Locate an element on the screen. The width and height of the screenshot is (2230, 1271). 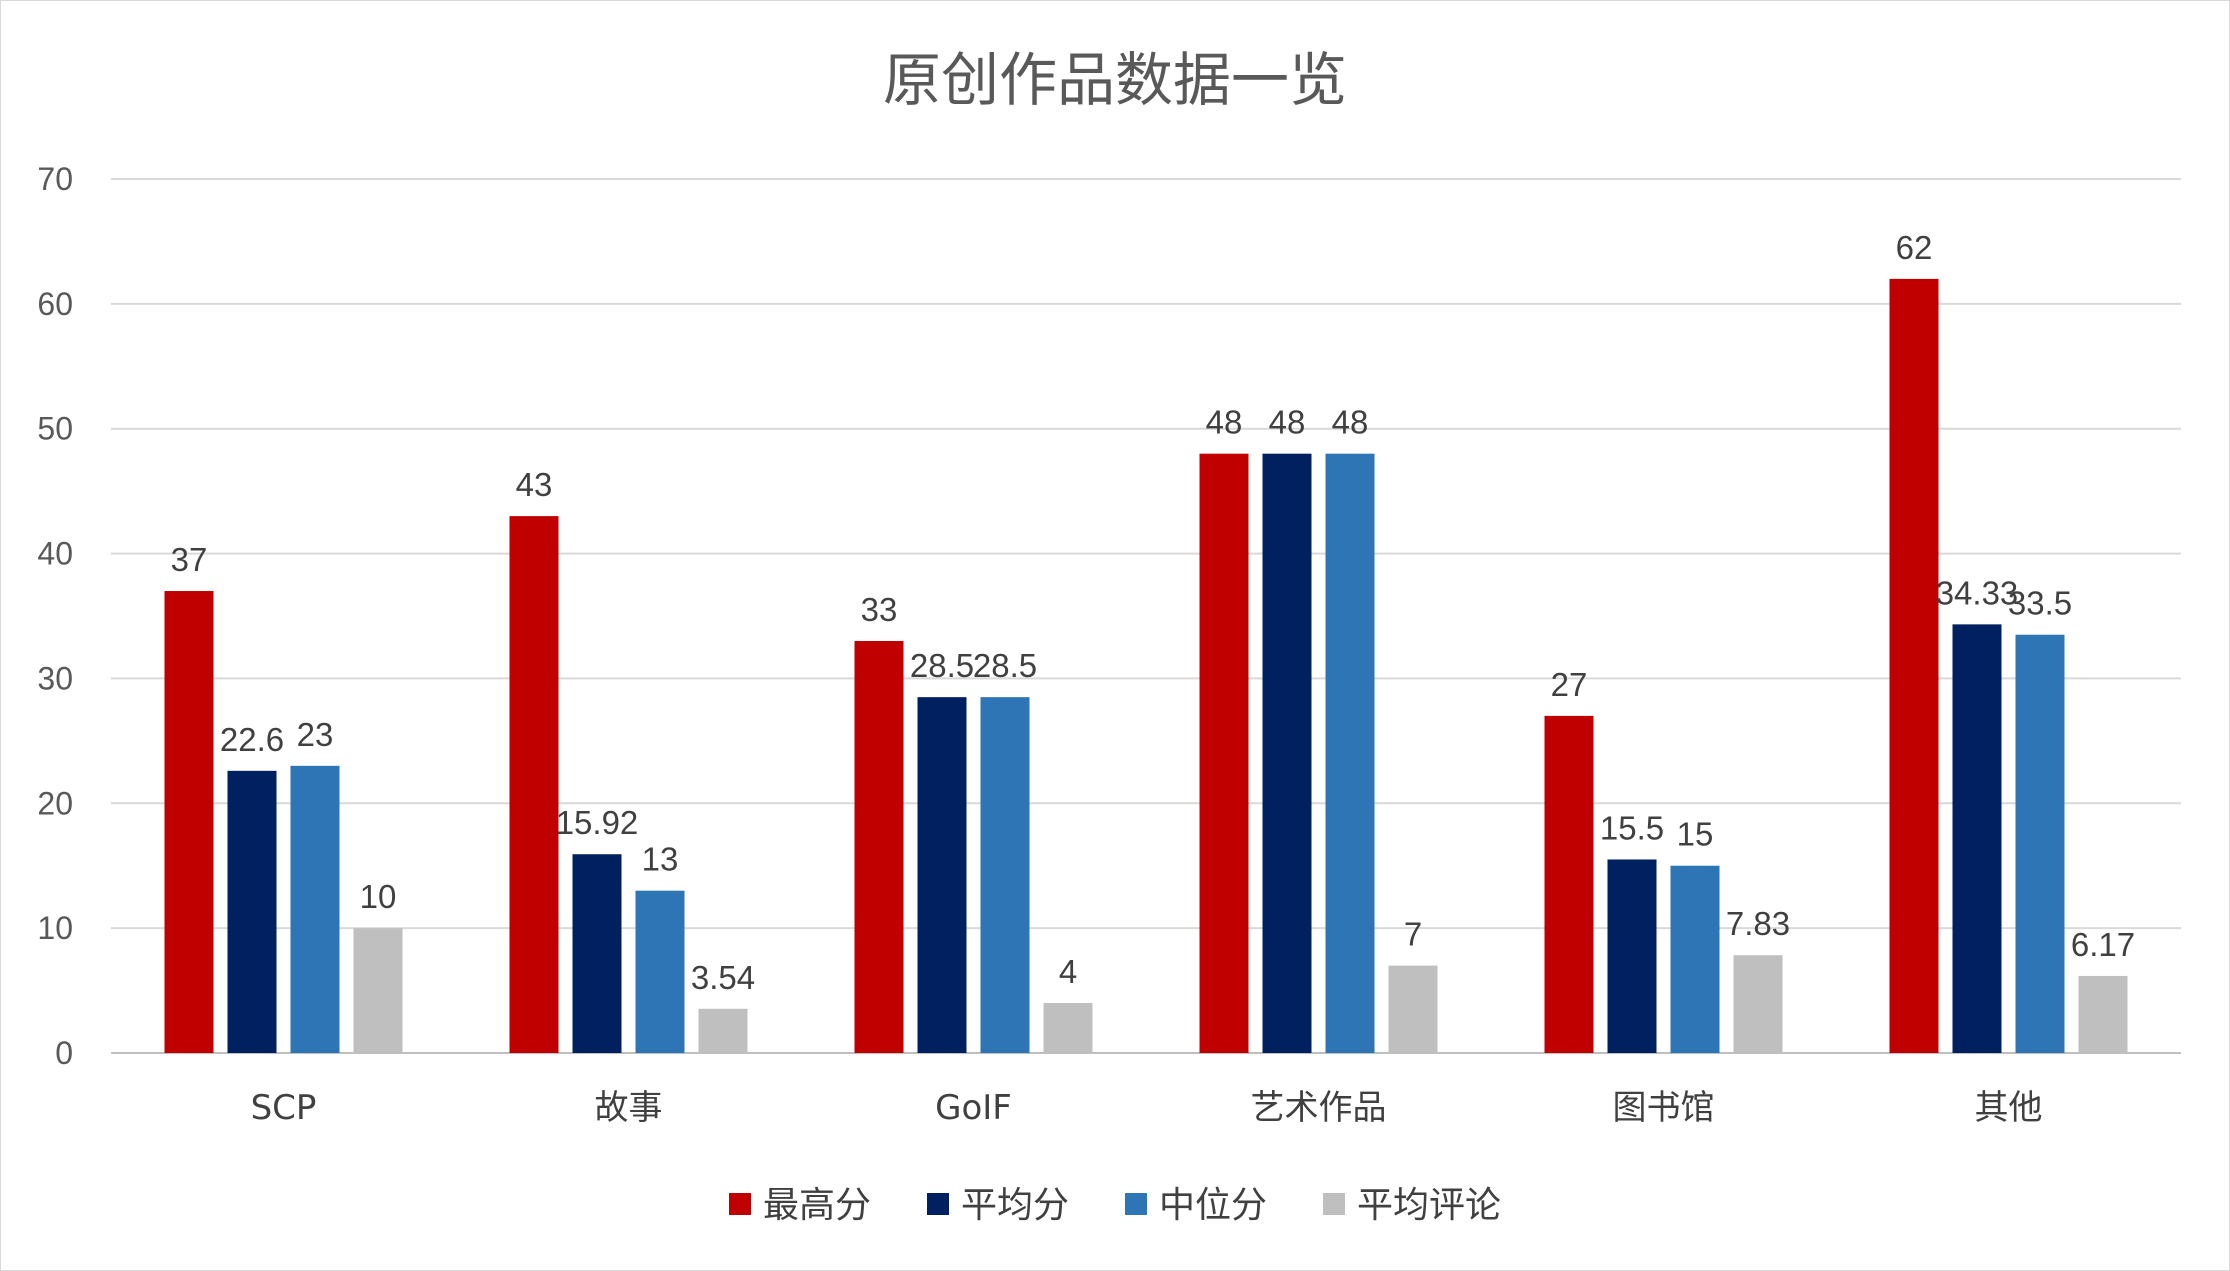
y-axis-ticks: 0 10 20 30 40 50 60 70 is located at coordinates (55, 616).